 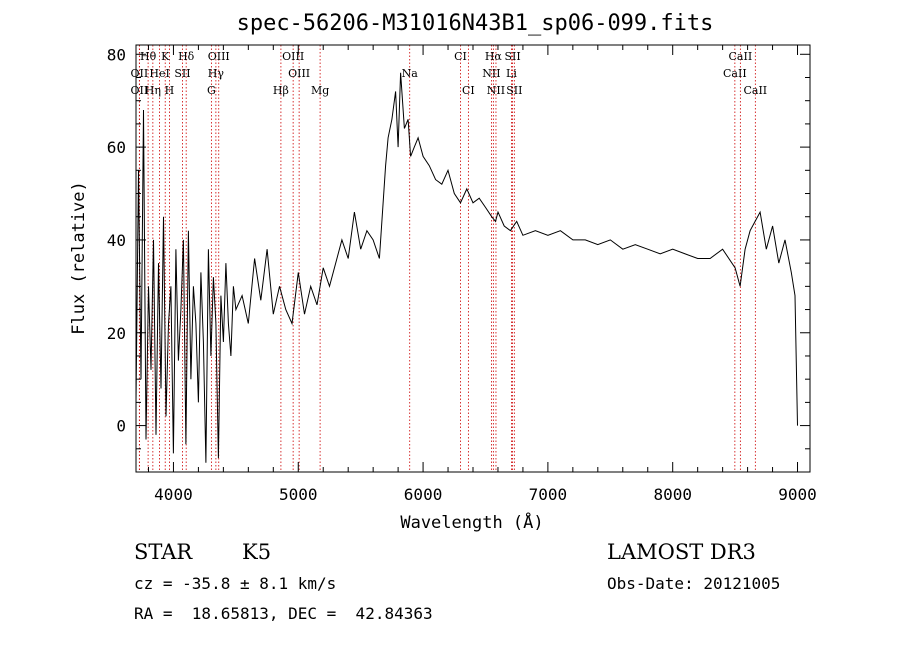 I want to click on spectral-line-label: HeI, so click(x=159, y=73).